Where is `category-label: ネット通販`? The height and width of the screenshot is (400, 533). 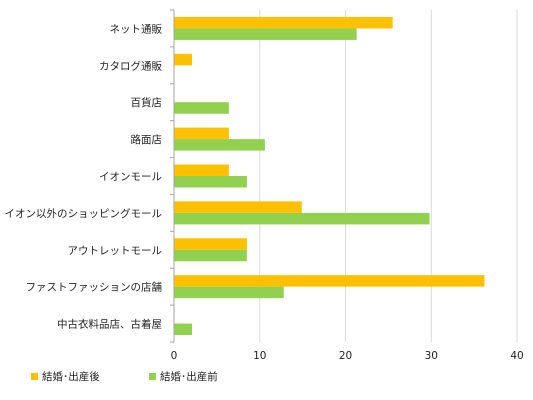
category-label: ネット通販 is located at coordinates (136, 29).